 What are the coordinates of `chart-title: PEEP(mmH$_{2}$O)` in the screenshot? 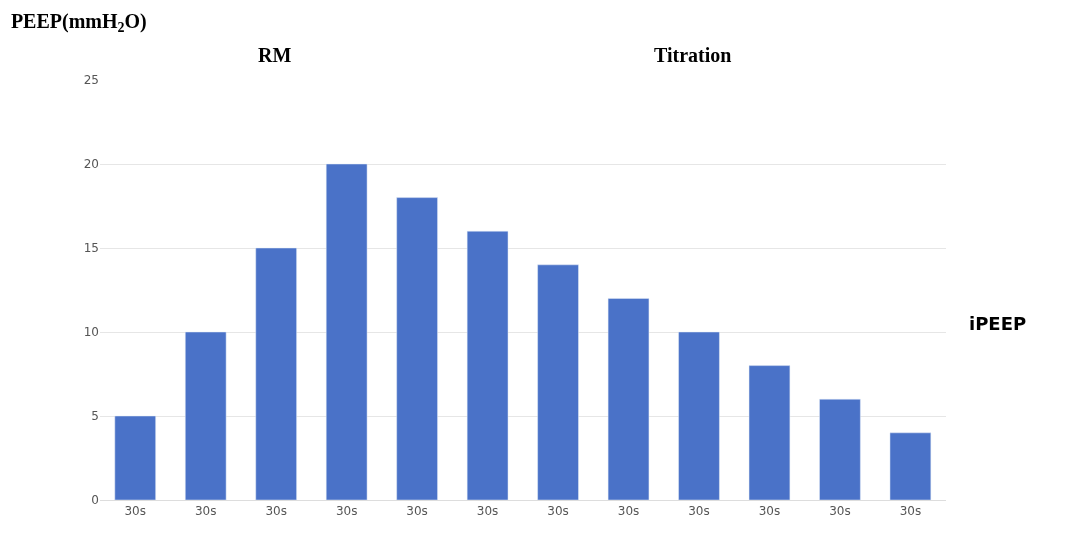 It's located at (78, 22).